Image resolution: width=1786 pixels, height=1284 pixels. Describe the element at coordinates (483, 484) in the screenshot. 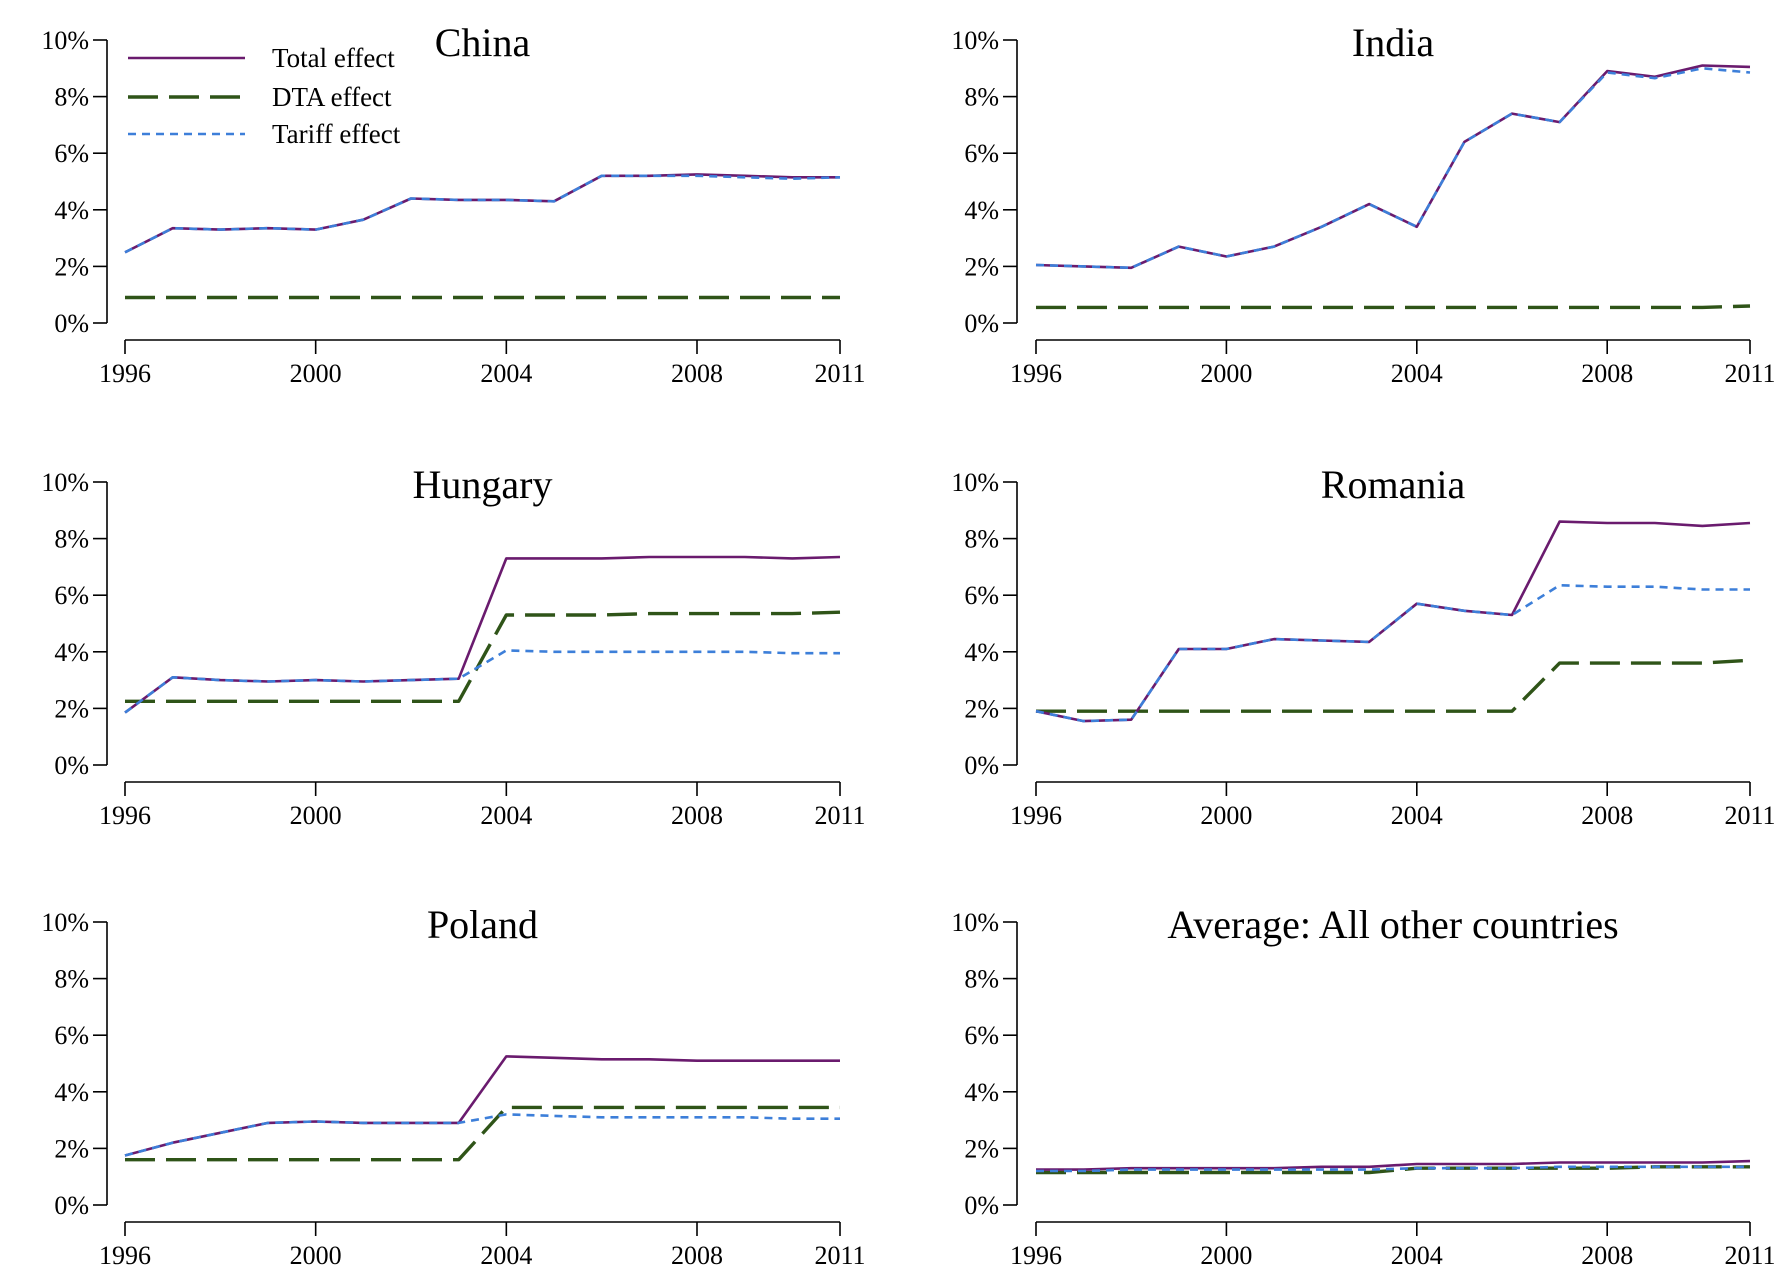

I see `panel-title: Hungary` at that location.